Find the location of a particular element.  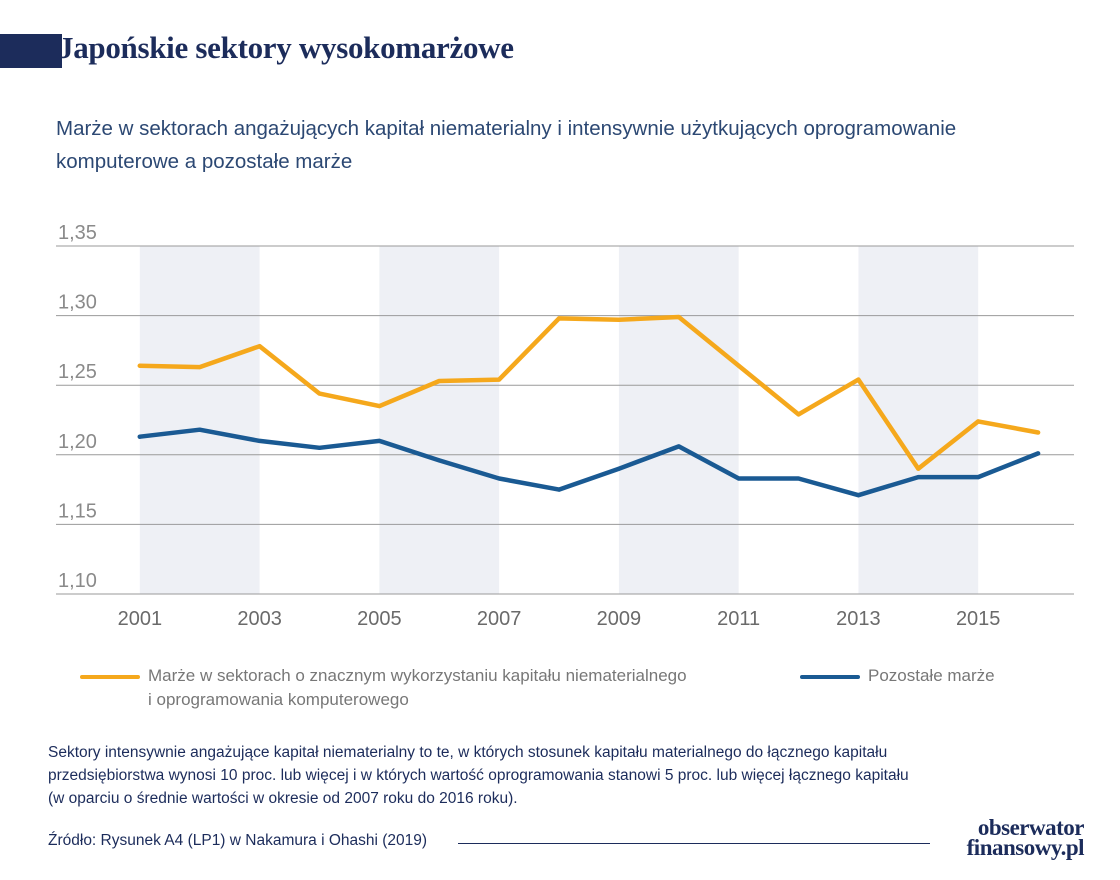

logo-line2: finansowy.pl is located at coordinates (1025, 847).